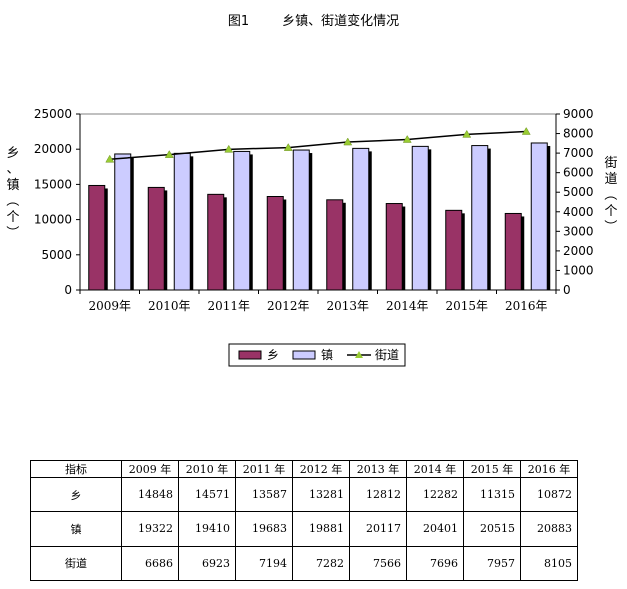  Describe the element at coordinates (407, 306) in the screenshot. I see `x-tick-label: 2014年` at that location.